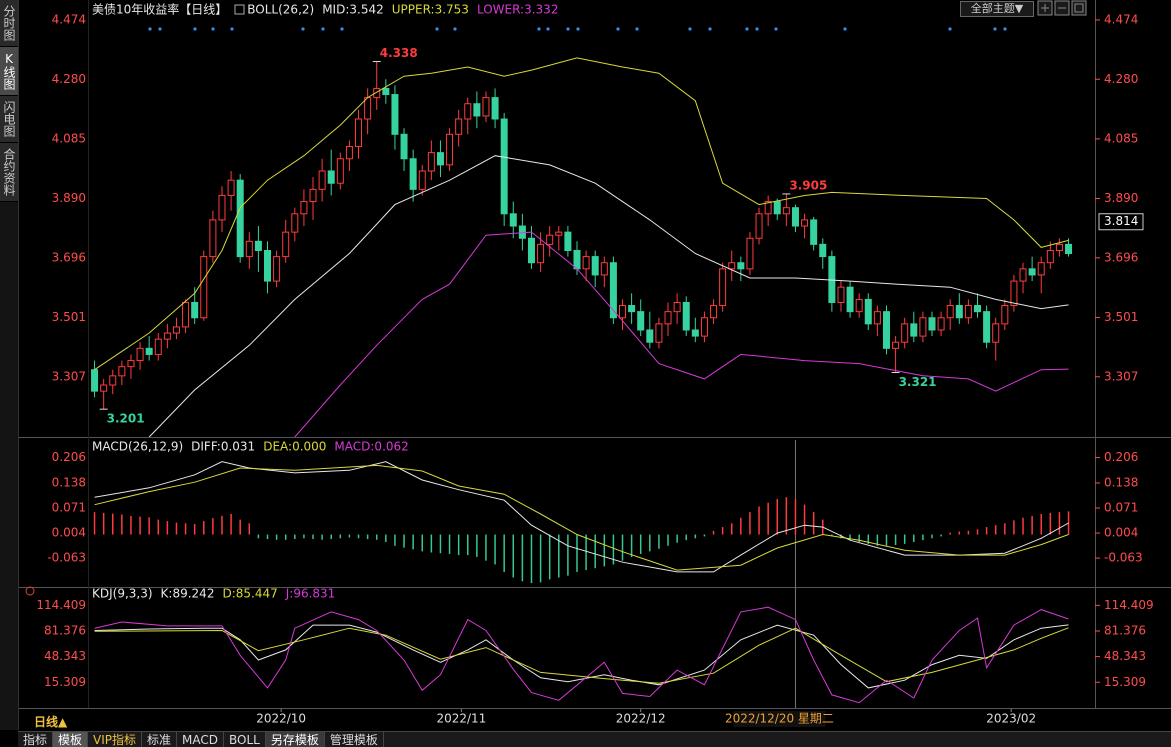 The image size is (1171, 747). What do you see at coordinates (1062, 8) in the screenshot?
I see `window-buttons` at bounding box center [1062, 8].